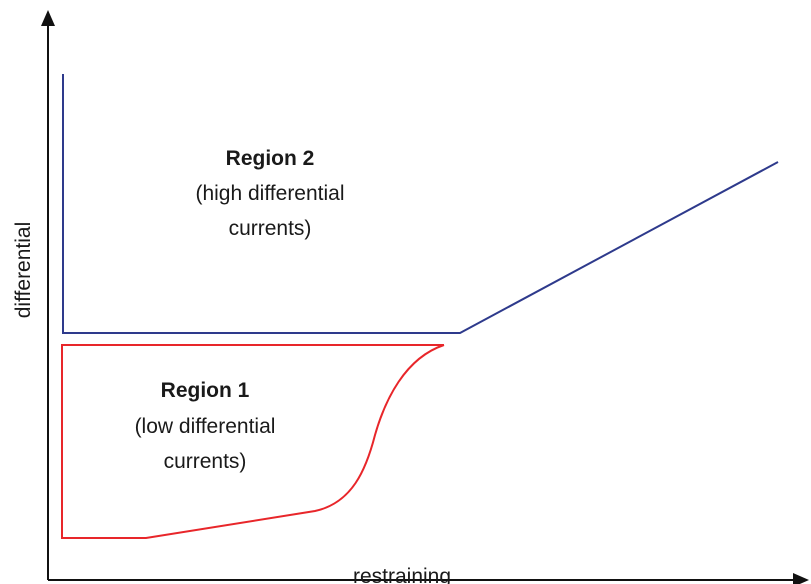 This screenshot has height=584, width=811. What do you see at coordinates (269, 193) in the screenshot?
I see `region2-description-line1: (high differential` at bounding box center [269, 193].